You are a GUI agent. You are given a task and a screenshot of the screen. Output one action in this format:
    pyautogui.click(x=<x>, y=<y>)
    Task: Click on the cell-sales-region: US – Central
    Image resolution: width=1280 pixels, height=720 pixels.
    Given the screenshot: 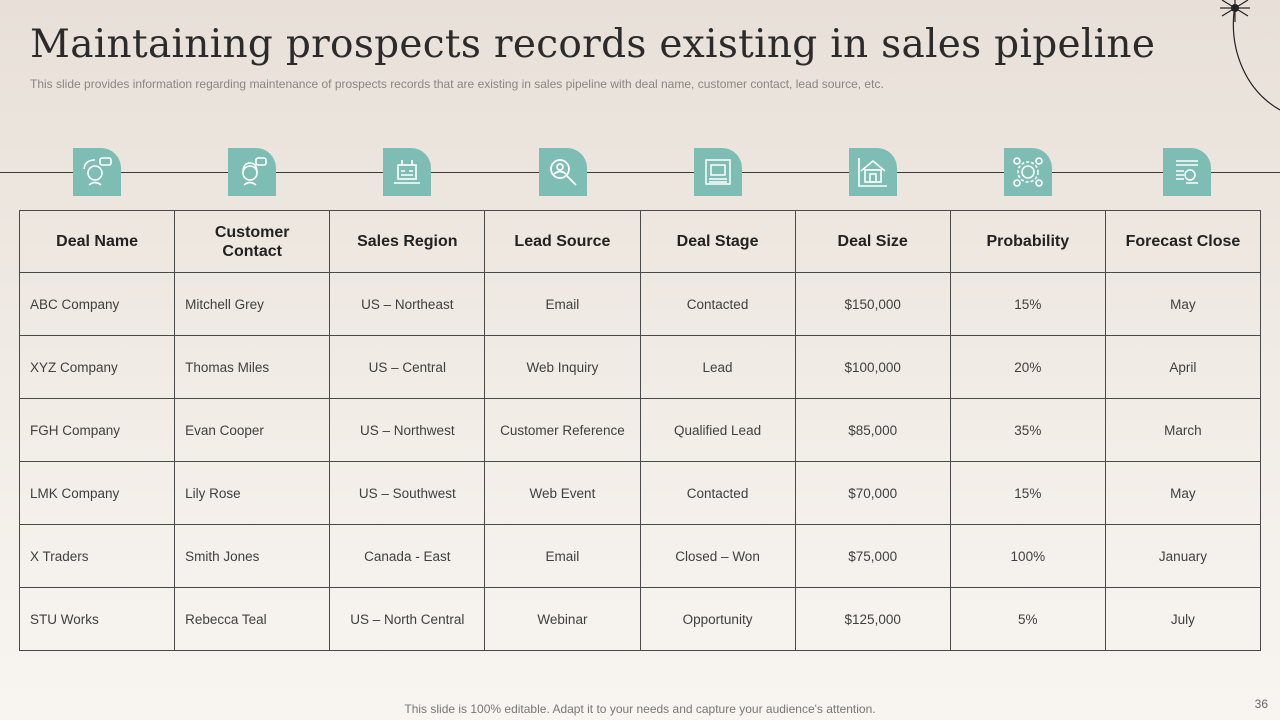 What is the action you would take?
    pyautogui.click(x=407, y=367)
    